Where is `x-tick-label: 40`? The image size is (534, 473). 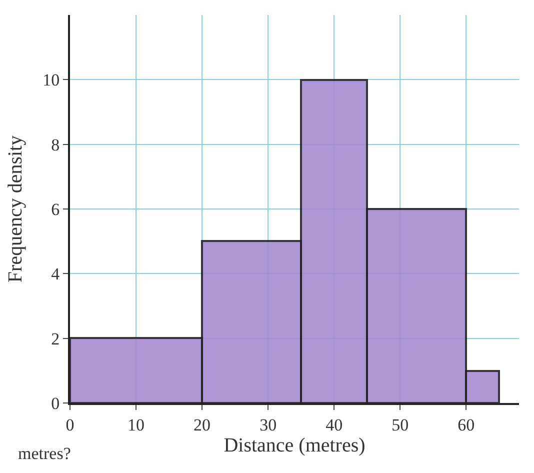 x-tick-label: 40 is located at coordinates (334, 424).